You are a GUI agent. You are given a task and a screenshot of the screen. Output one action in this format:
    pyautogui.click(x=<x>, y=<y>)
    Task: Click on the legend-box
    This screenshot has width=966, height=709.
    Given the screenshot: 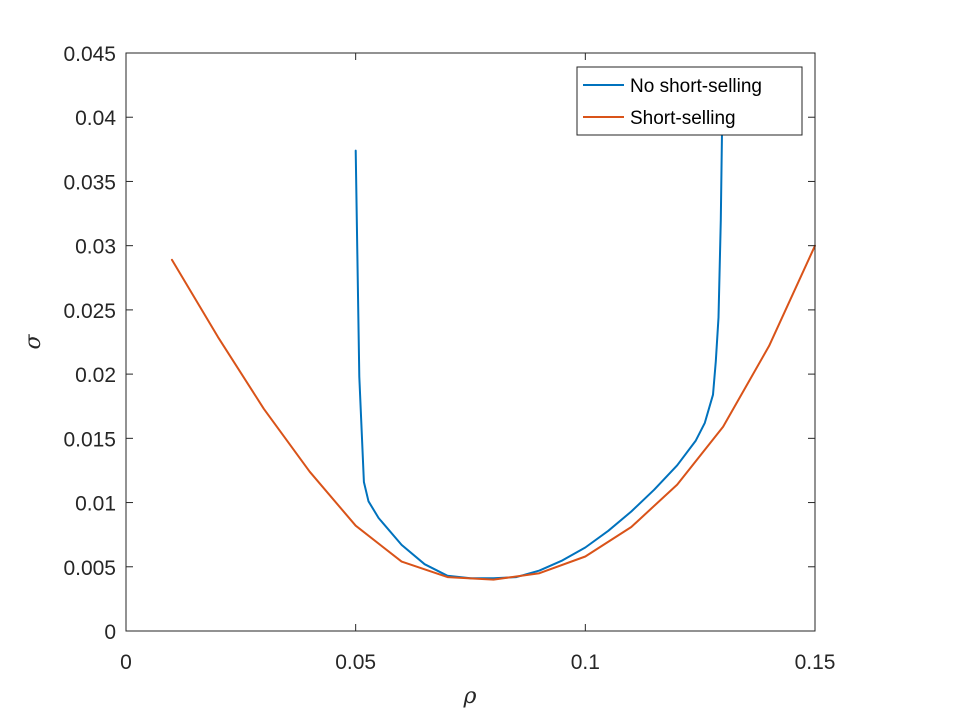 What is the action you would take?
    pyautogui.click(x=689, y=101)
    